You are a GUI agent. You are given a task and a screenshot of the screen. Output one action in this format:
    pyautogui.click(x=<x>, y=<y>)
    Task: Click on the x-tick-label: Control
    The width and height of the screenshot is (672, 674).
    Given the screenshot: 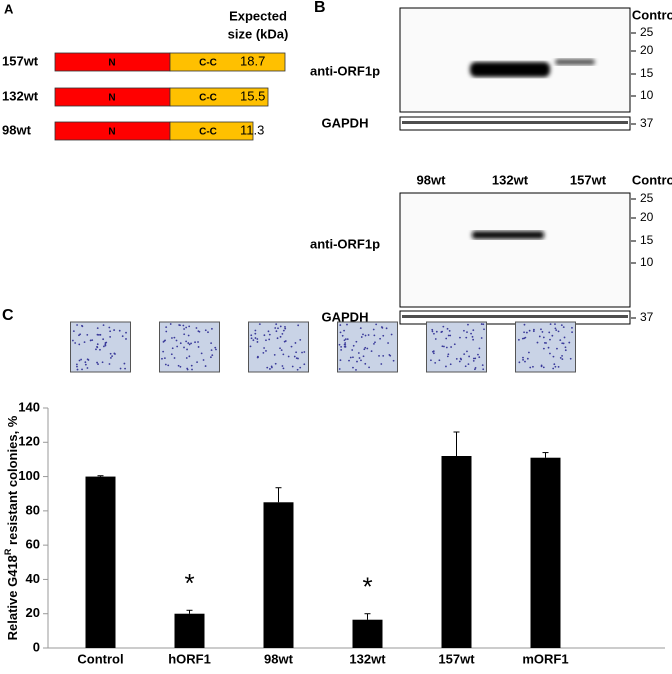 What is the action you would take?
    pyautogui.click(x=100, y=658)
    